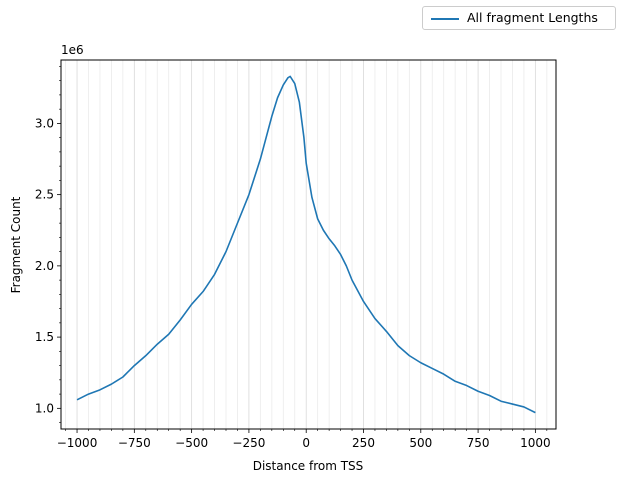 This screenshot has width=624, height=483. What do you see at coordinates (478, 443) in the screenshot?
I see `x-tick-label: 750` at bounding box center [478, 443].